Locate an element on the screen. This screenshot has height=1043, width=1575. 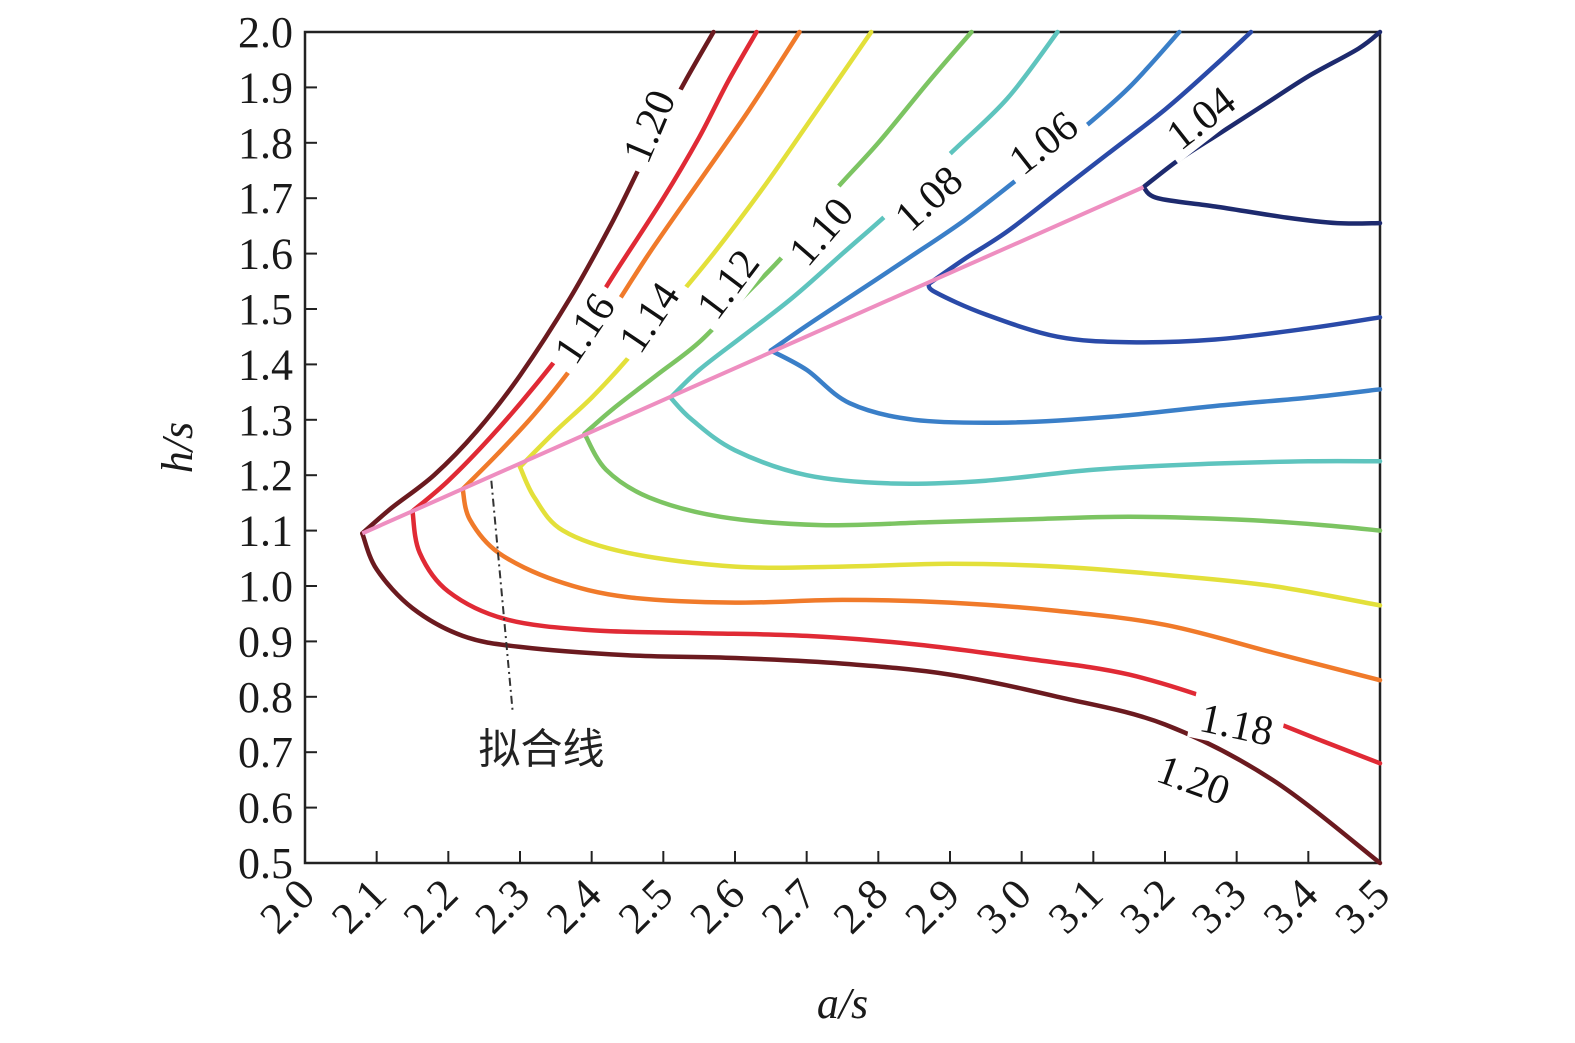
x-tick-label: 2.1 is located at coordinates (359, 906).